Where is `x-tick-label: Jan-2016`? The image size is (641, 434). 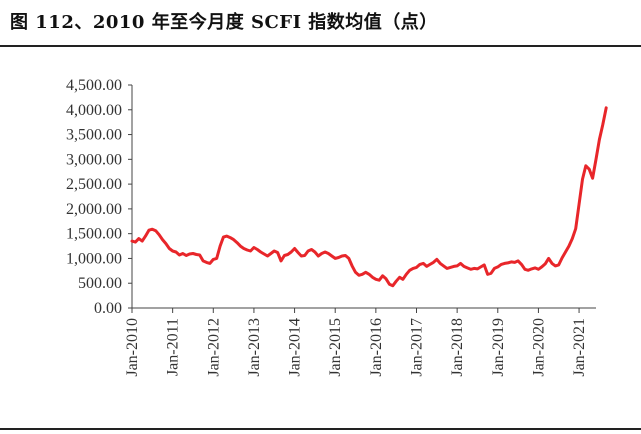
x-tick-label: Jan-2016 is located at coordinates (376, 347).